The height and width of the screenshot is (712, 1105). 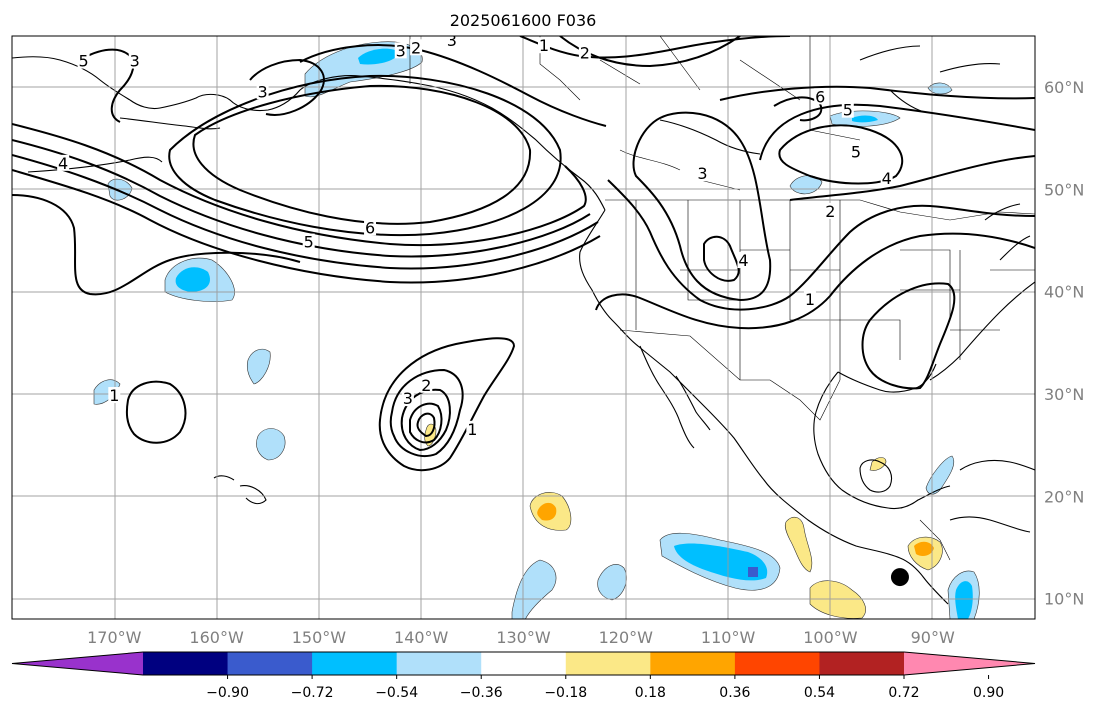 What do you see at coordinates (753, 572) in the screenshot?
I see `anomaly-darkblue` at bounding box center [753, 572].